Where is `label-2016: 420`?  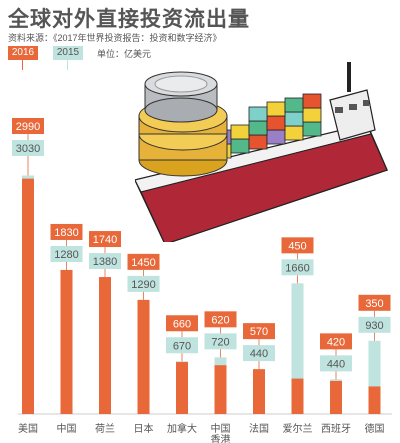 label-2016: 420 is located at coordinates (336, 342).